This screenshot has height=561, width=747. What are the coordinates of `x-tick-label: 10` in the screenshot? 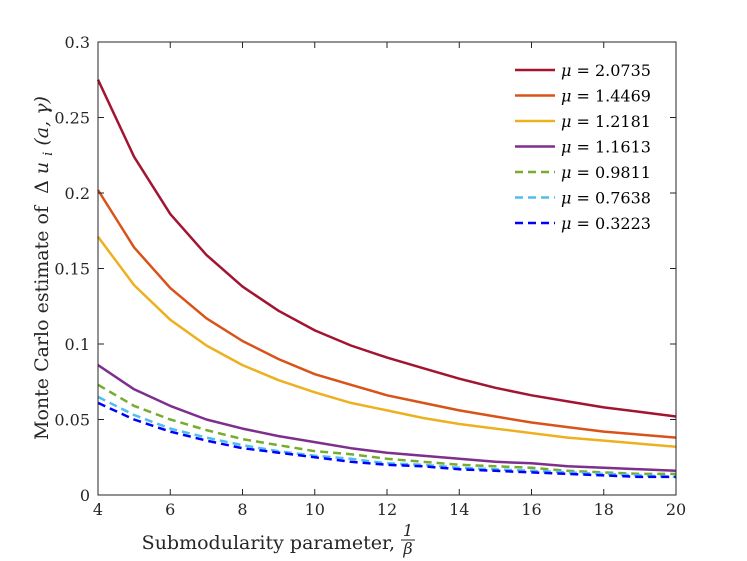 It's located at (315, 509).